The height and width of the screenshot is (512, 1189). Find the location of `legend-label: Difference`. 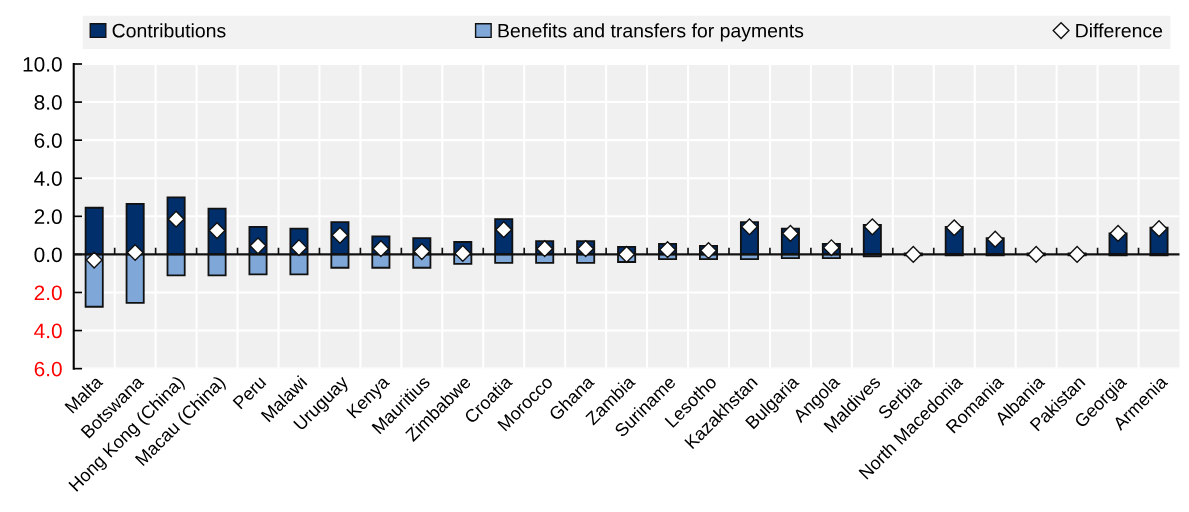

legend-label: Difference is located at coordinates (1119, 30).